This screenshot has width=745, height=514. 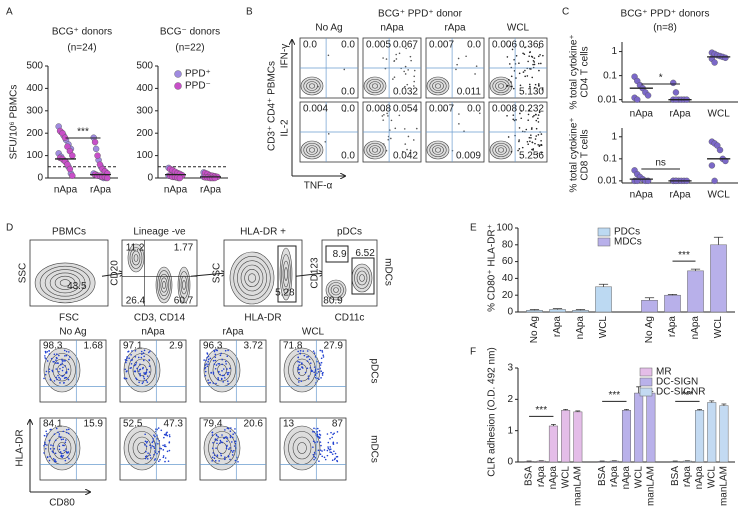 I want to click on x-tick-label: BSA, so click(x=529, y=476).